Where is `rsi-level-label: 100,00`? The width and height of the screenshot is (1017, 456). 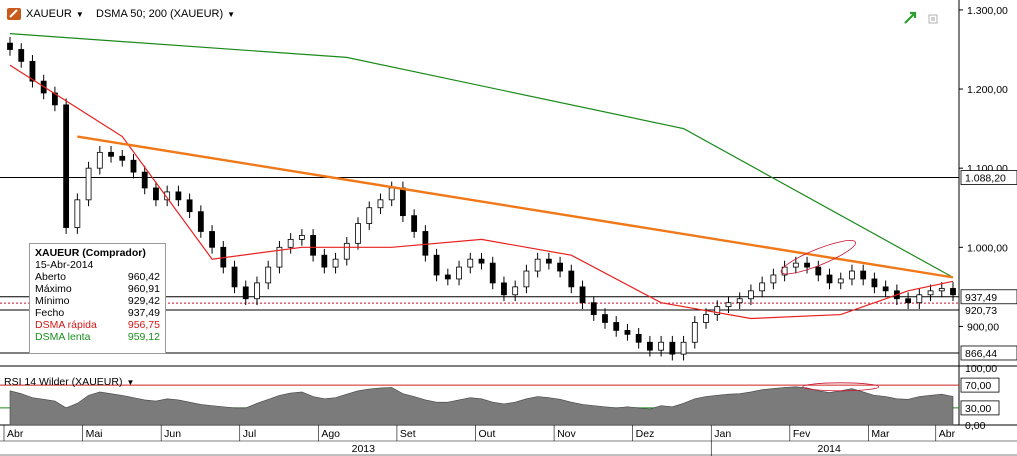
rsi-level-label: 100,00 is located at coordinates (981, 369).